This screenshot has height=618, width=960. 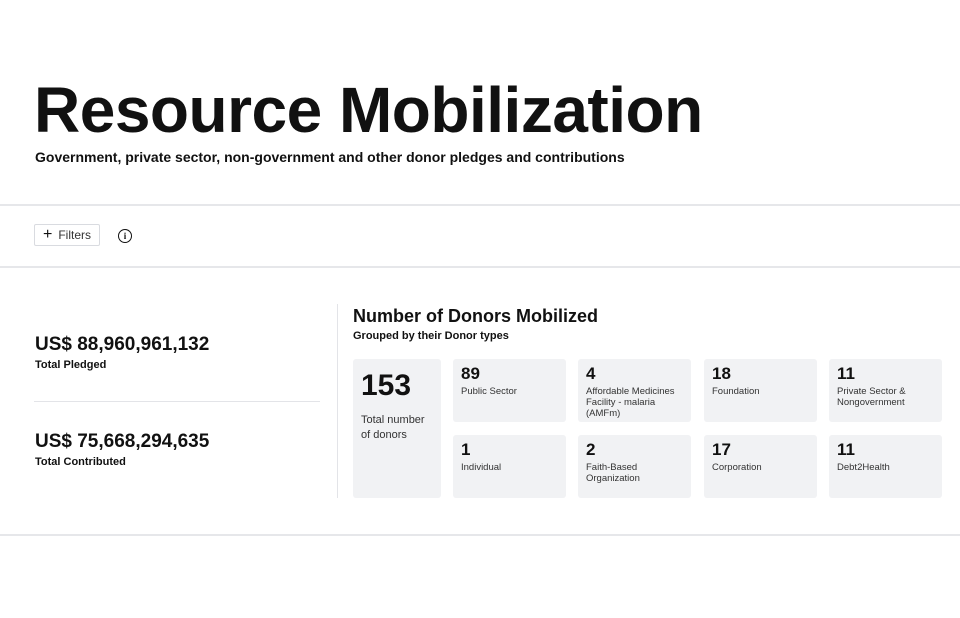 What do you see at coordinates (475, 316) in the screenshot?
I see `donors-title: Number of Donors Mobilized` at bounding box center [475, 316].